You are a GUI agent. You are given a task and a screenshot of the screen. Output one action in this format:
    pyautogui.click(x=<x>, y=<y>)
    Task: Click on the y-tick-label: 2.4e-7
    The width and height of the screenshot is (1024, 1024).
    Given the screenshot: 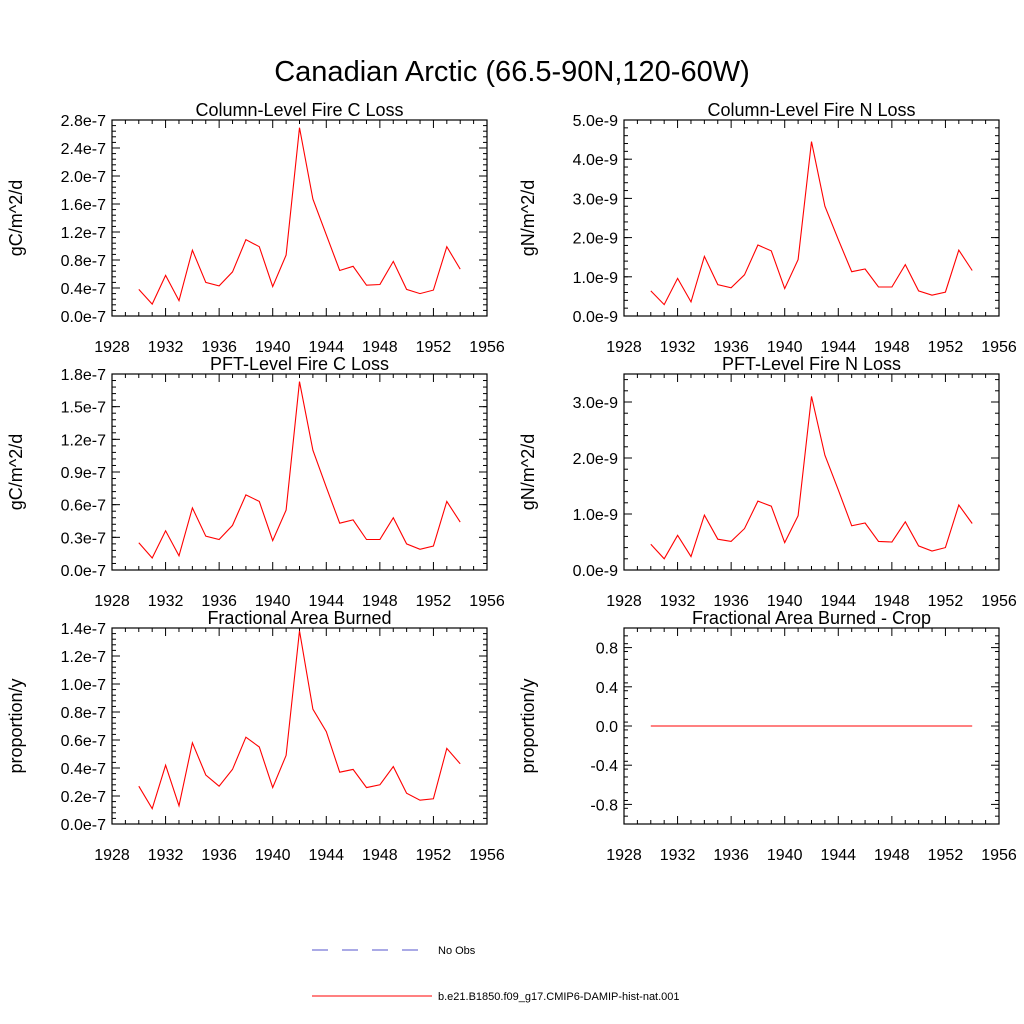 What is the action you would take?
    pyautogui.click(x=83, y=149)
    